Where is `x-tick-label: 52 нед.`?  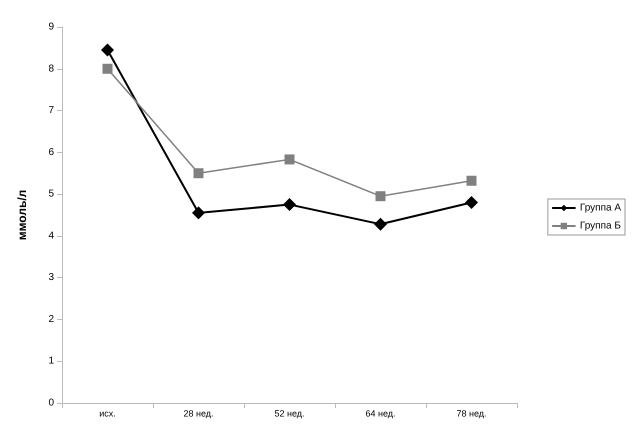 x-tick-label: 52 нед. is located at coordinates (289, 413).